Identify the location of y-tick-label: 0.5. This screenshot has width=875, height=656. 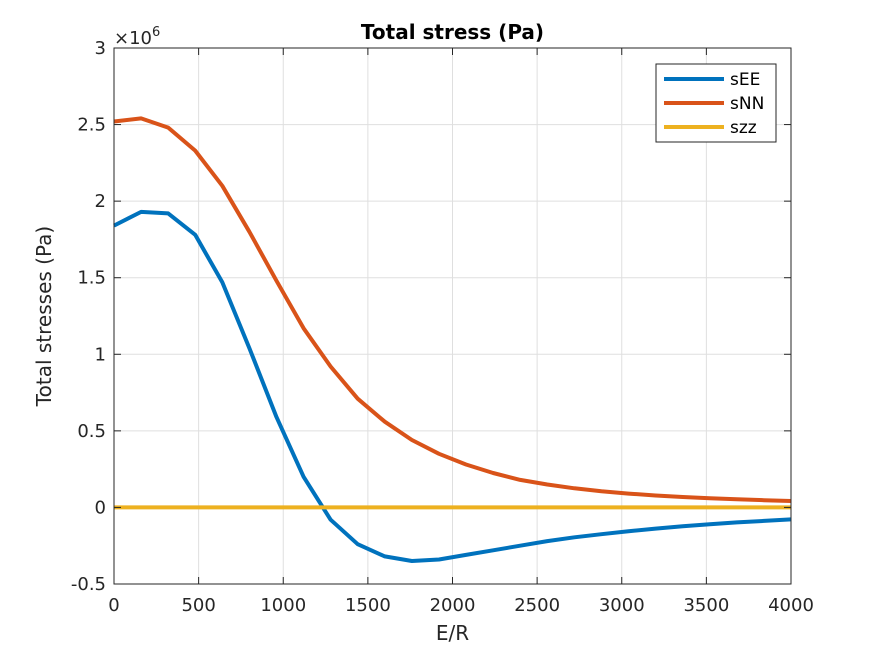
(91, 431).